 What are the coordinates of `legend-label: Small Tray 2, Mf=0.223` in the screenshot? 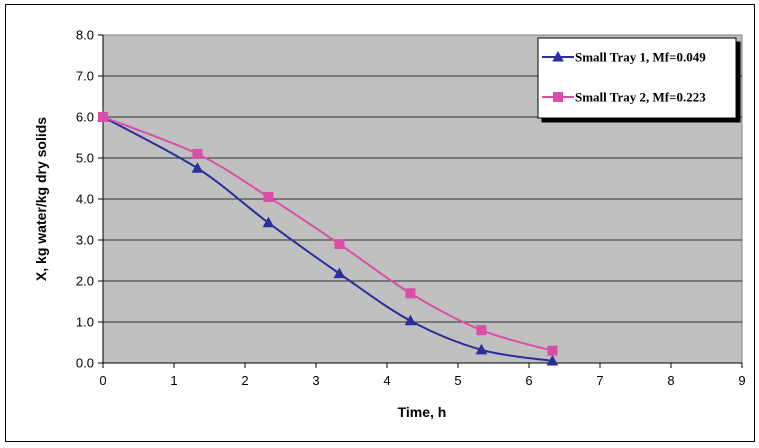 It's located at (640, 97).